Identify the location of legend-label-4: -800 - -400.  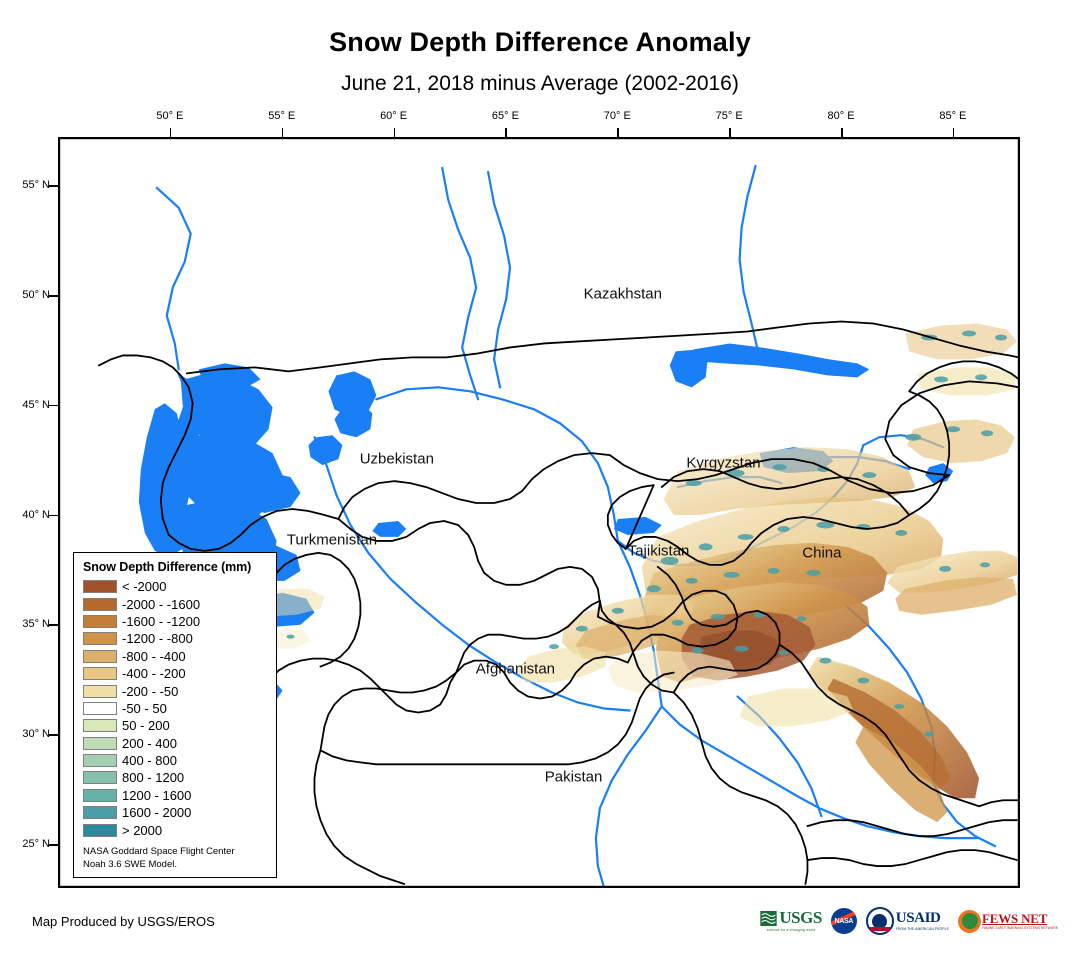
(154, 656).